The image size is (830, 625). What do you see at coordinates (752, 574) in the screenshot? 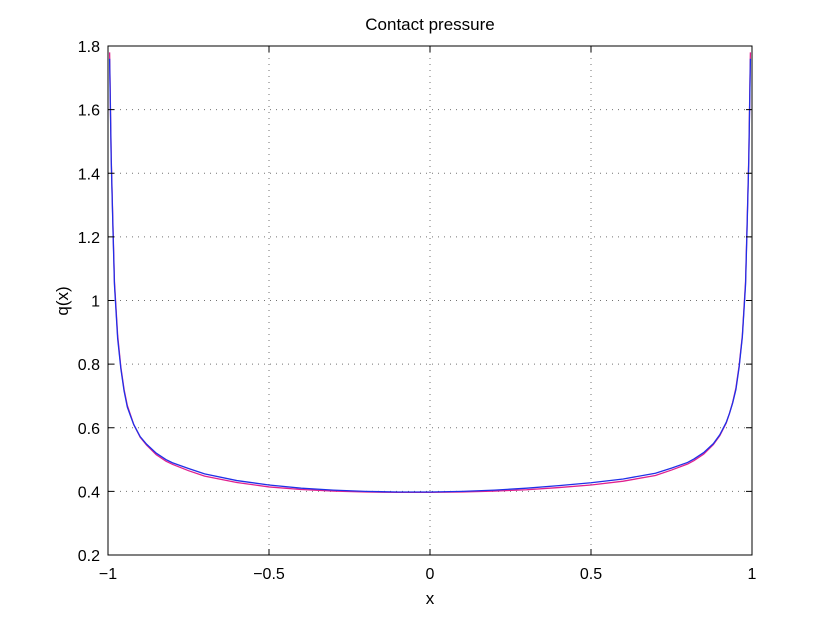
I see `x-tick-label: 1` at bounding box center [752, 574].